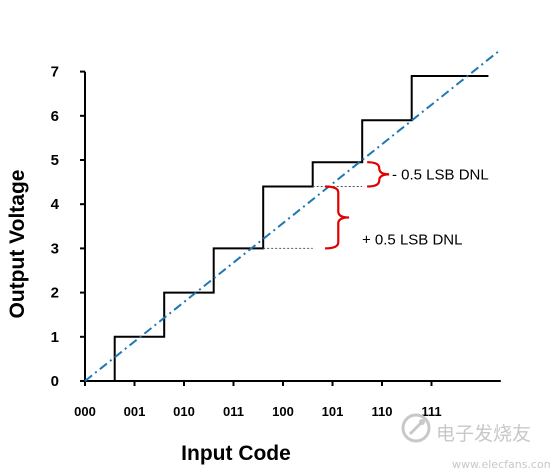  Describe the element at coordinates (55, 160) in the screenshot. I see `y-tick-label: 5` at that location.